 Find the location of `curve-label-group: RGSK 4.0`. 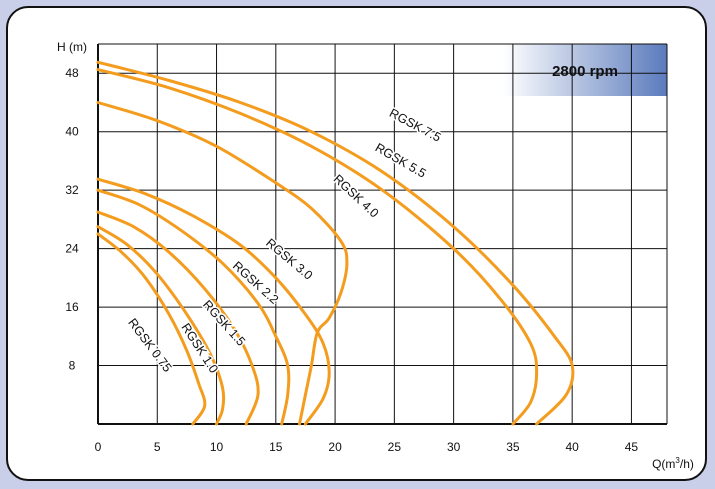

curve-label-group: RGSK 4.0 is located at coordinates (356, 196).